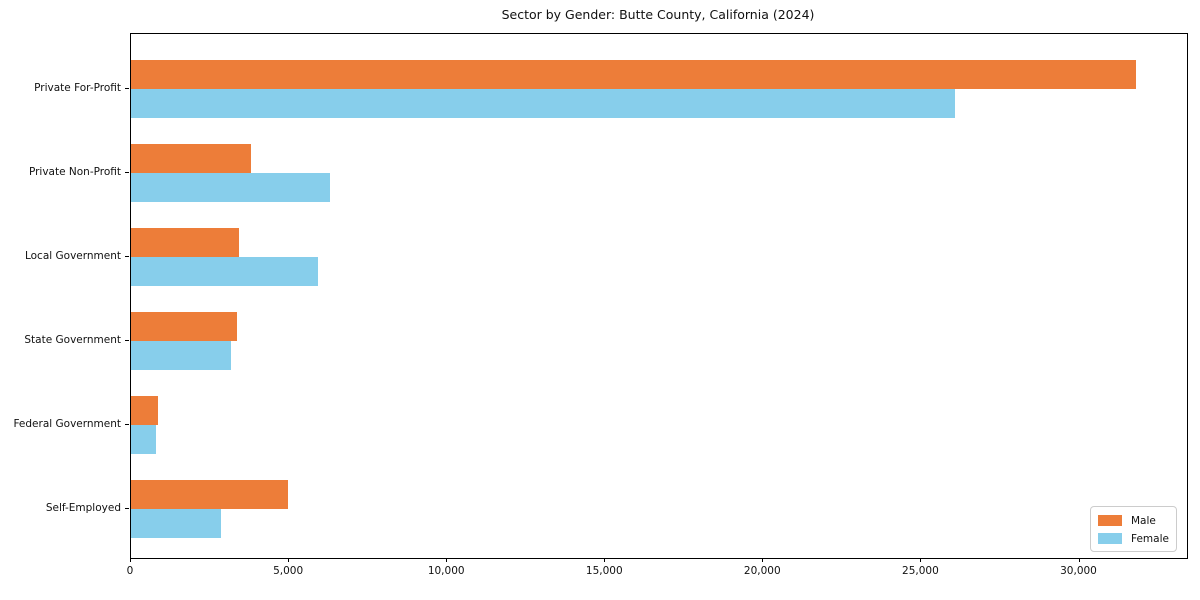 This screenshot has height=600, width=1200. What do you see at coordinates (130, 571) in the screenshot?
I see `x-tick-label: 0` at bounding box center [130, 571].